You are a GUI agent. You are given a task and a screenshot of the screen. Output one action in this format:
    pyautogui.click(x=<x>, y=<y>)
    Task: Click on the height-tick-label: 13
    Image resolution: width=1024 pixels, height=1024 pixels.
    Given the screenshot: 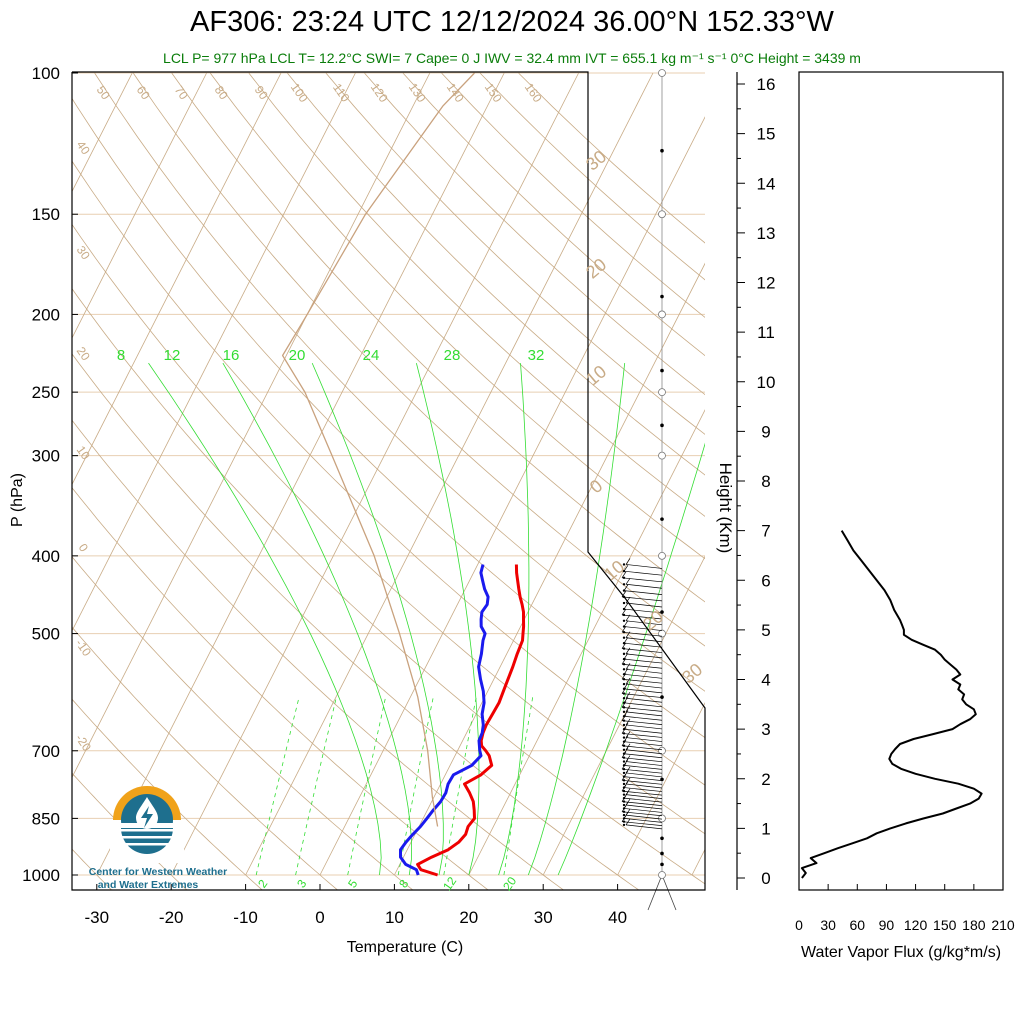 What is the action you would take?
    pyautogui.click(x=766, y=233)
    